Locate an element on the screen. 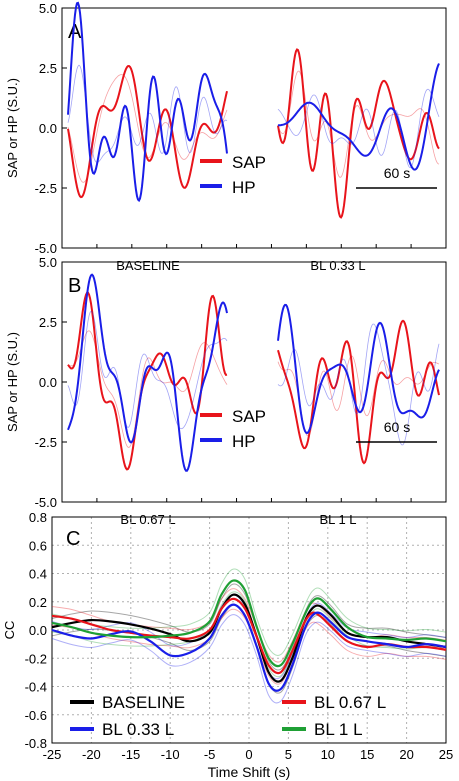  segment-label: BL 1 L is located at coordinates (337, 519).